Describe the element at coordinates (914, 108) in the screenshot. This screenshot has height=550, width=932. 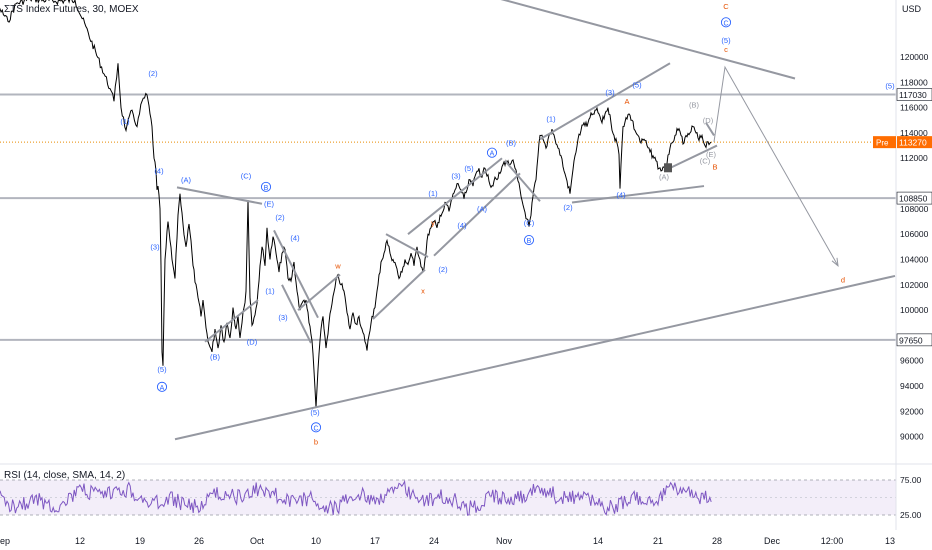
I see `y-tick-label: 116000` at that location.